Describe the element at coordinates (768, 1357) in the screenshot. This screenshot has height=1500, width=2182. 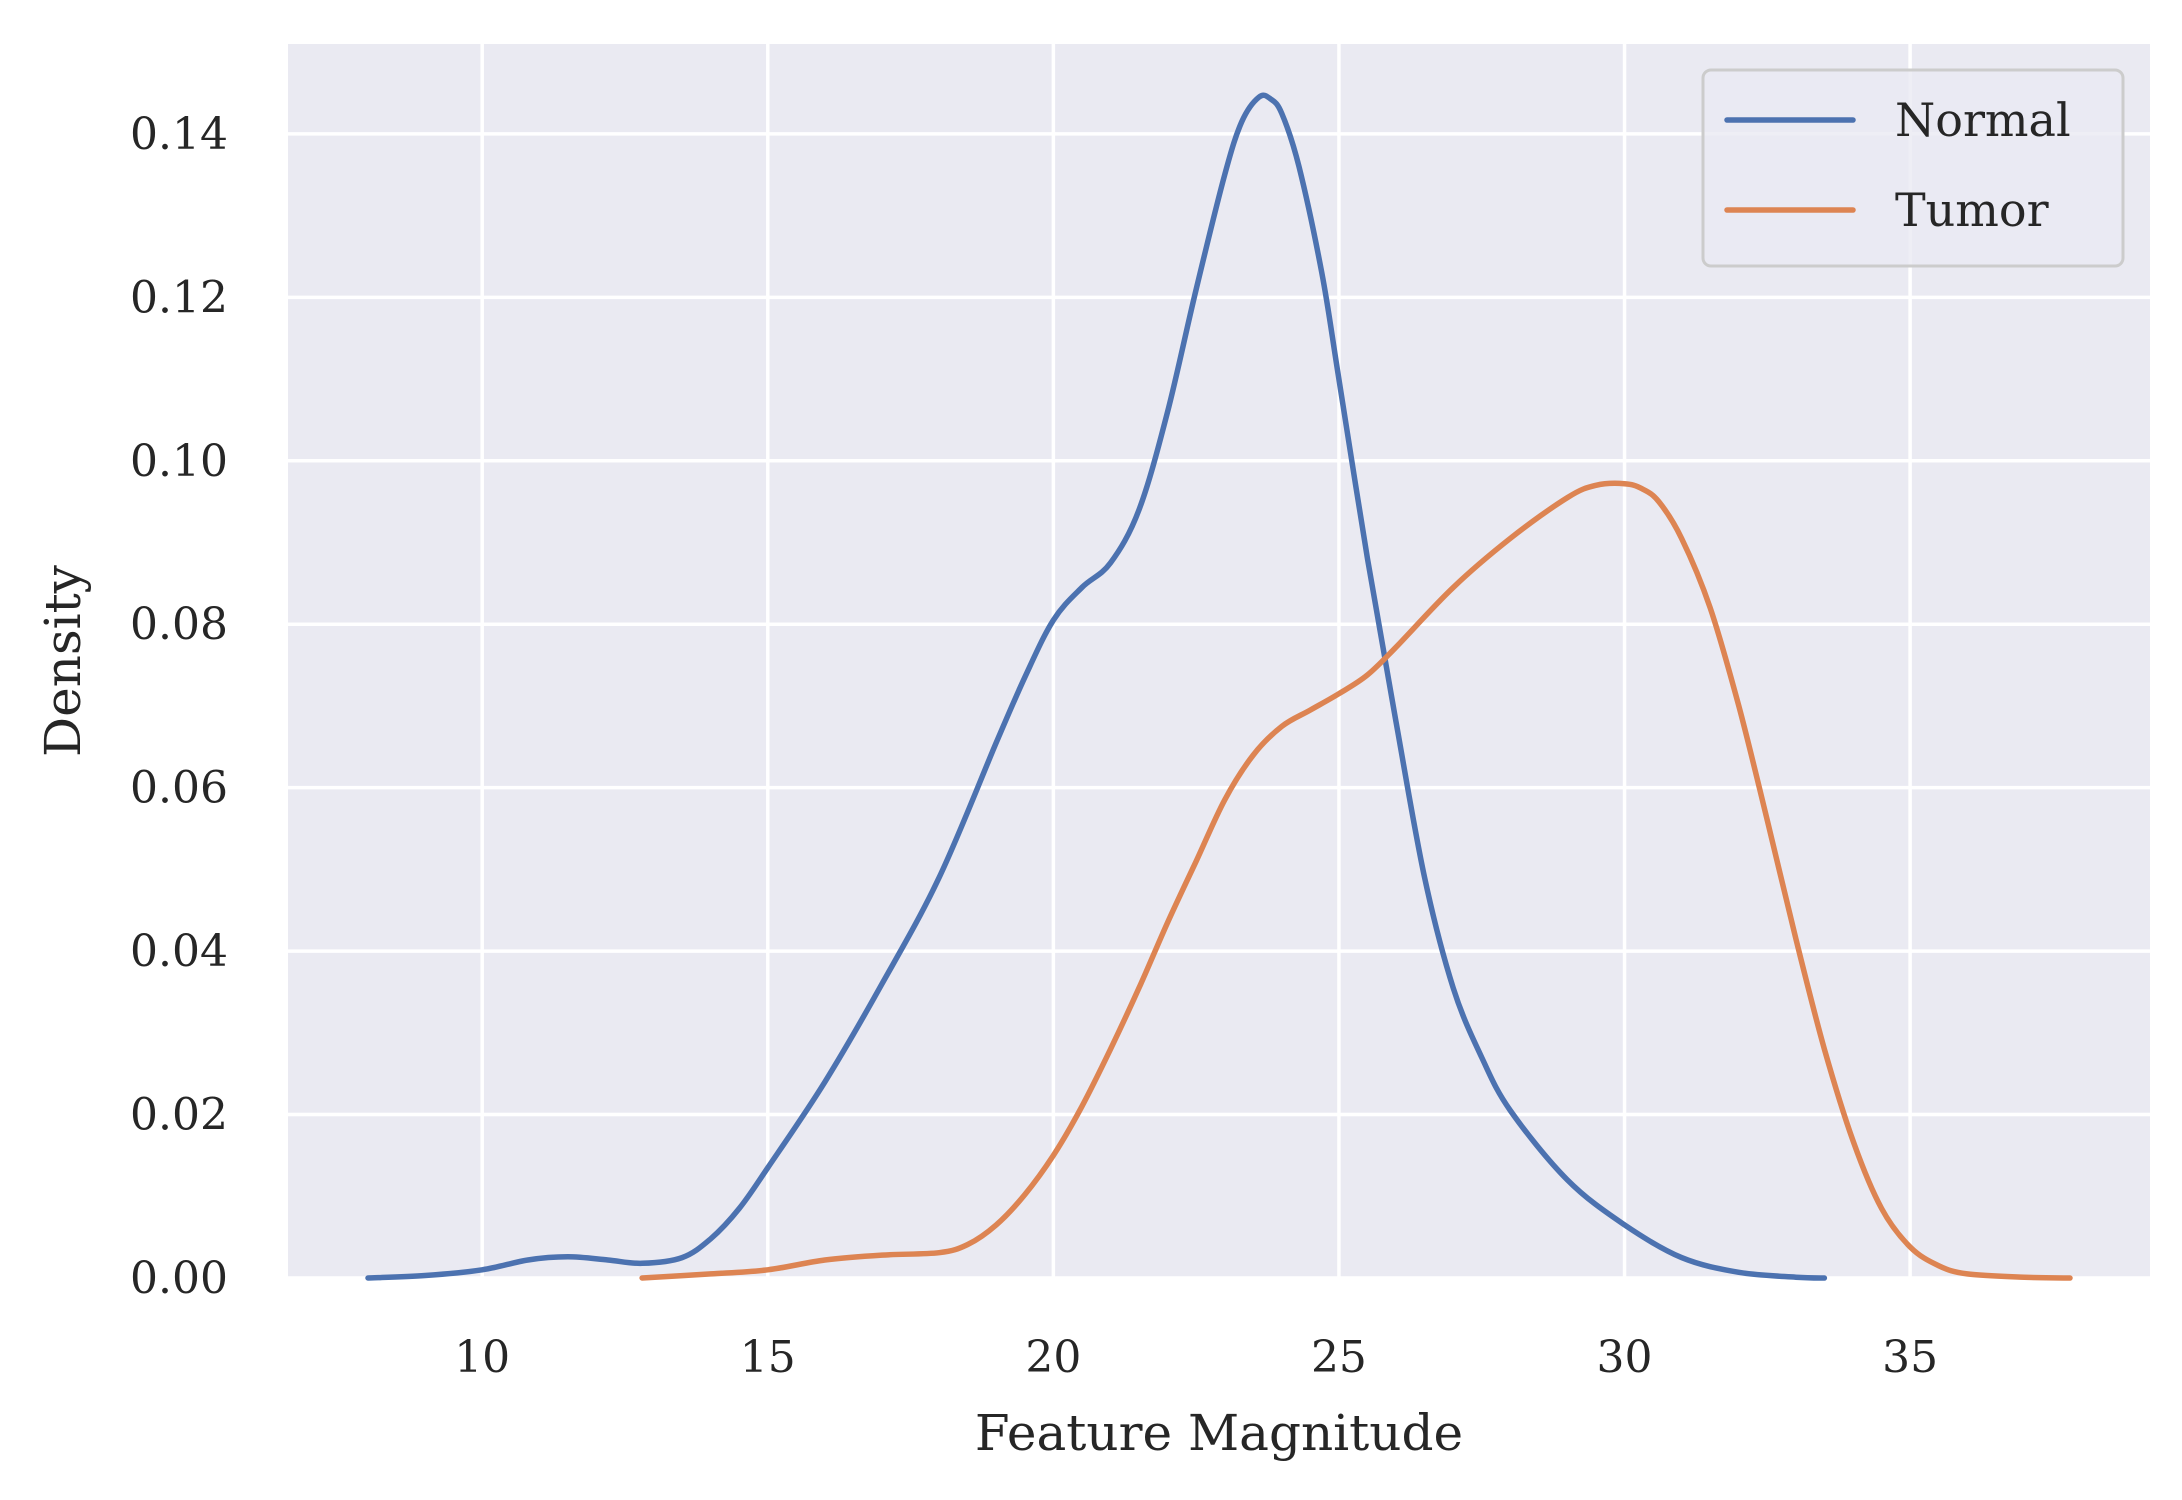
I see `x-tick-label: 15` at that location.